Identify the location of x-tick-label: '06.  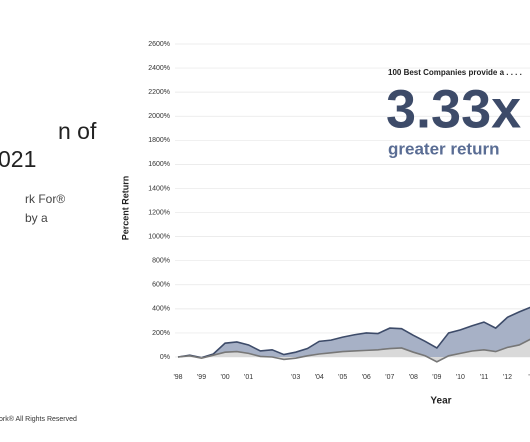
(366, 377).